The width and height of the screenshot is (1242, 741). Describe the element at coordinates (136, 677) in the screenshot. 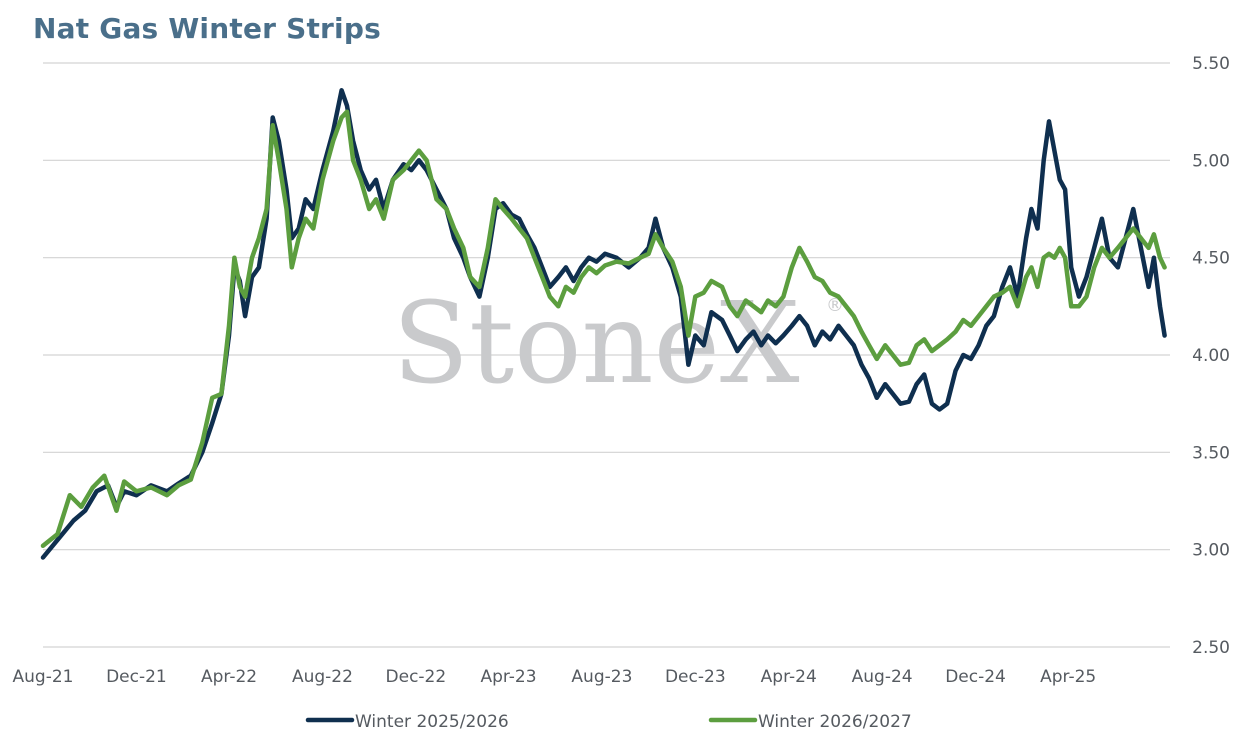

I see `x-tick-label: Dec-21` at that location.